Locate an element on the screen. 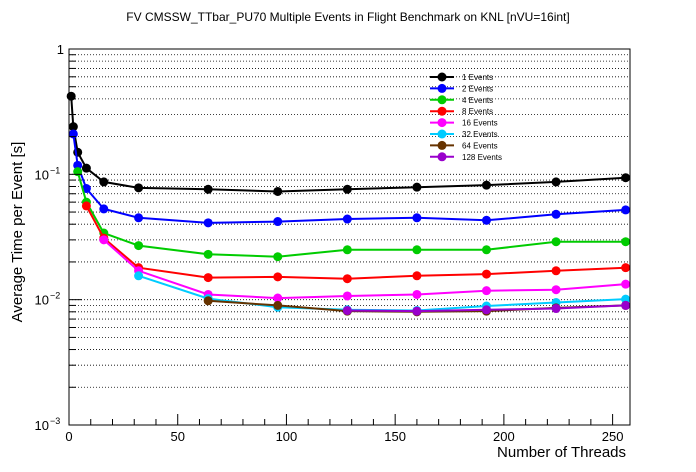  series-line is located at coordinates (355, 242).